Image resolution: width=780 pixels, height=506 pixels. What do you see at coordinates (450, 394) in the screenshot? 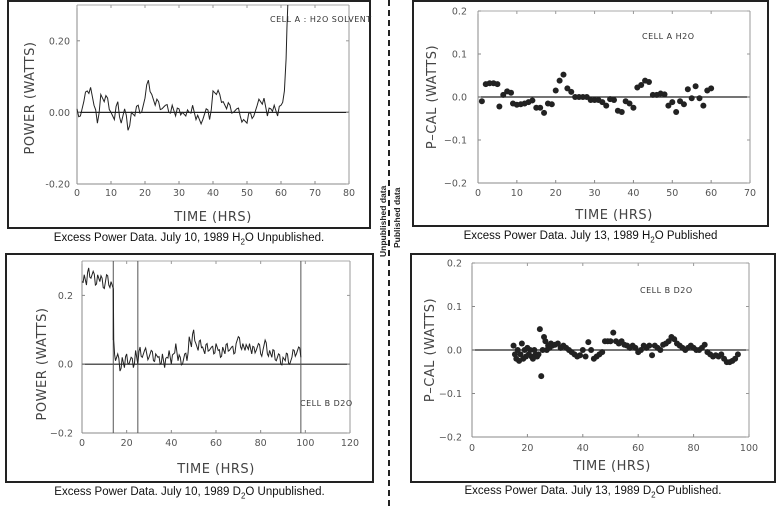
I see `y-tick-label: −0.1` at bounding box center [450, 394].